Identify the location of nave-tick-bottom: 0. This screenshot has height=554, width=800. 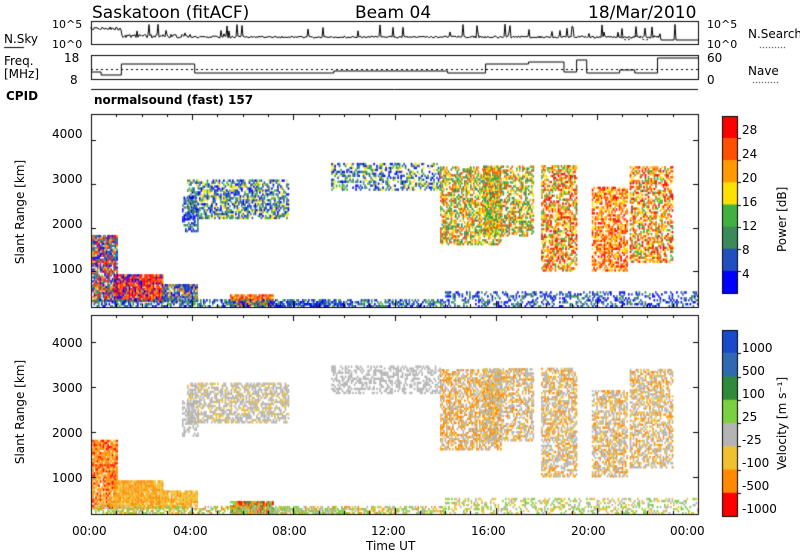
(711, 80).